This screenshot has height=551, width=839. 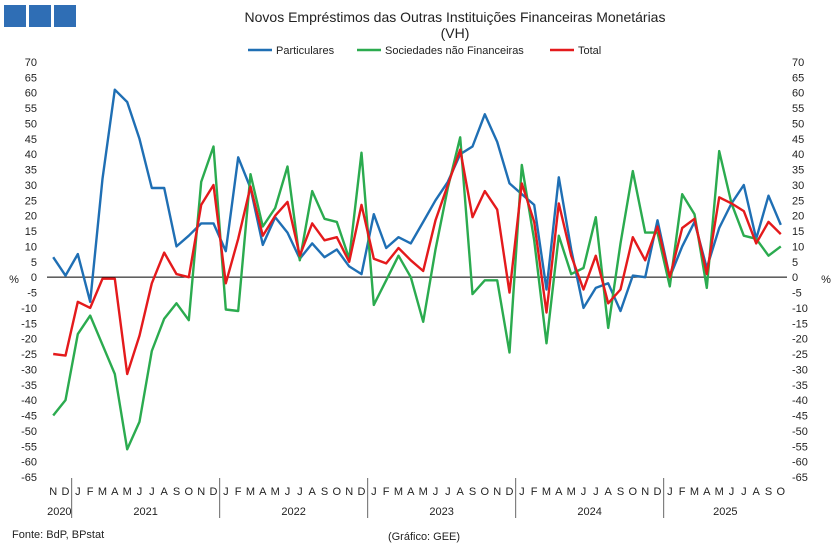 I want to click on y-tick-label-right: 60, so click(x=798, y=94).